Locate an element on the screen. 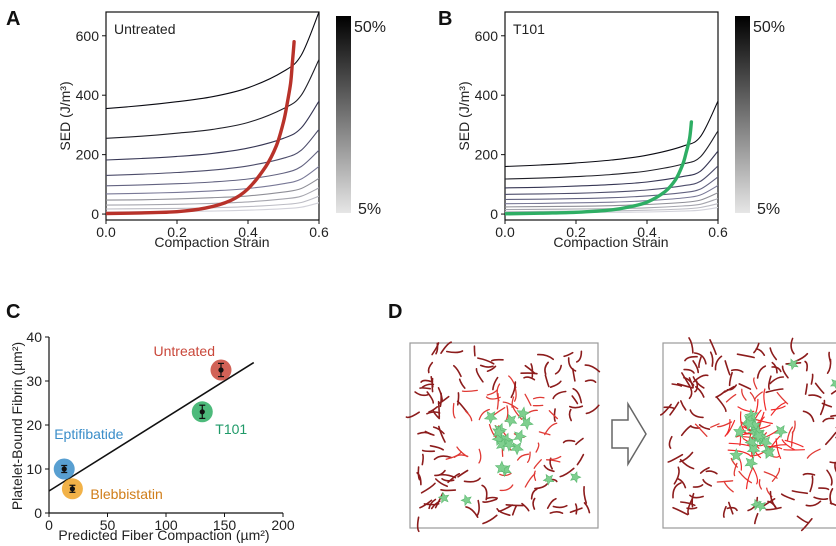 Image resolution: width=836 pixels, height=546 pixels. panel-a-iso-curve-40pct is located at coordinates (212, 130).